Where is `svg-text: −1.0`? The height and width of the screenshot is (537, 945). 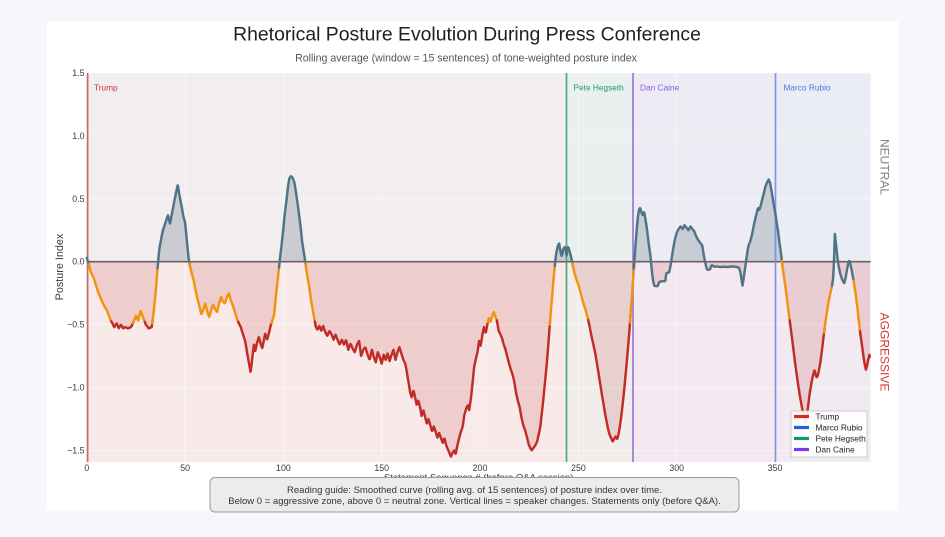
svg-text: −1.0 is located at coordinates (75, 388).